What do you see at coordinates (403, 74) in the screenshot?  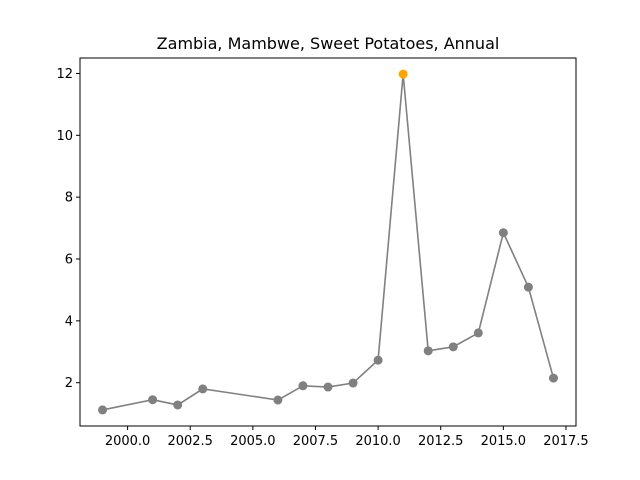 I see `highlight-point` at bounding box center [403, 74].